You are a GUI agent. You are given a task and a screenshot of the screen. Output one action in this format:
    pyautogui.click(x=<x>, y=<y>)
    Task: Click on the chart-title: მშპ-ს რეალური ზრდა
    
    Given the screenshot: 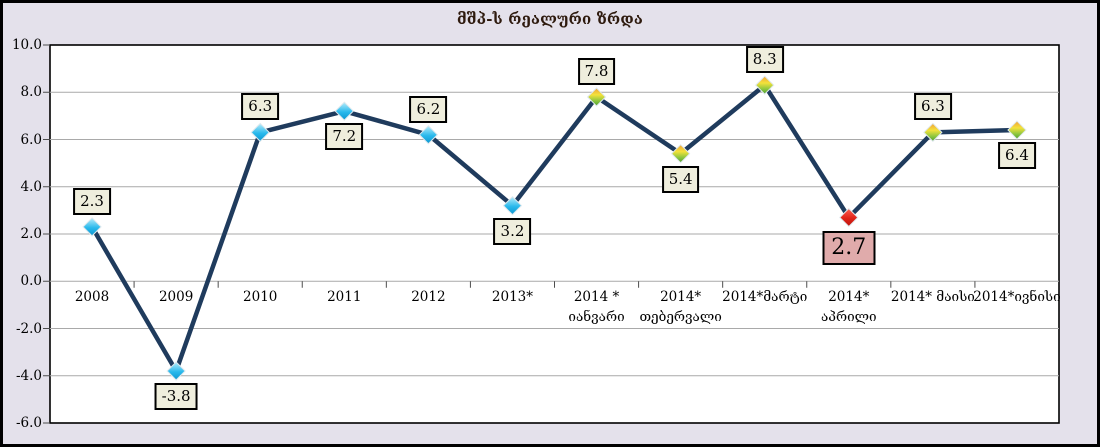 What is the action you would take?
    pyautogui.click(x=550, y=19)
    